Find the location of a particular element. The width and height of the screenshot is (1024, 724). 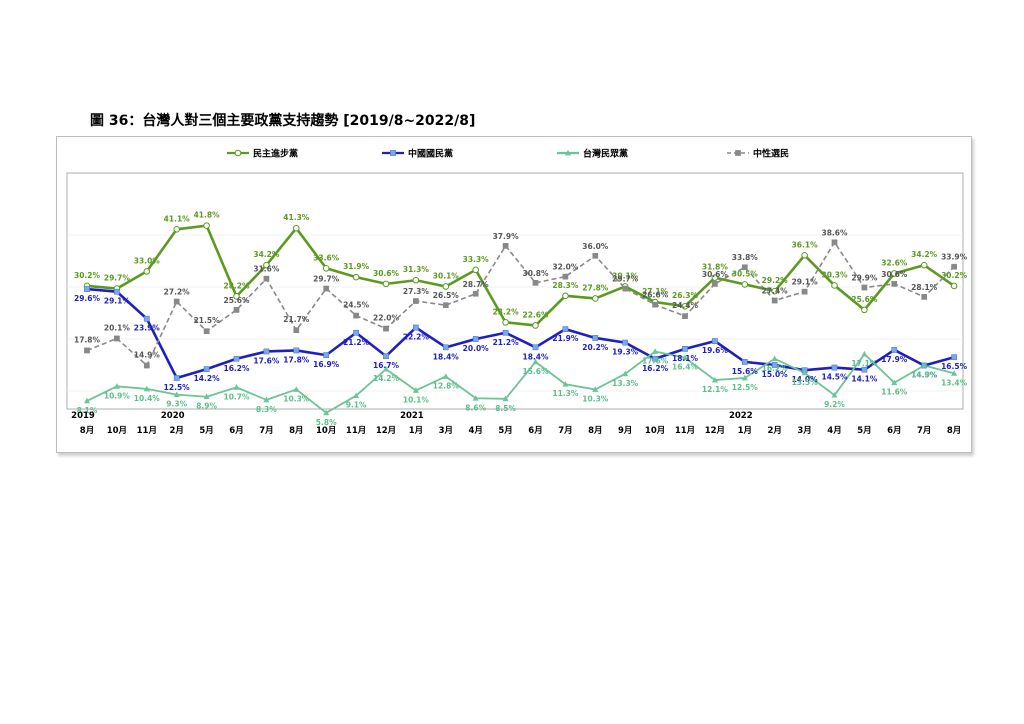

data-label: 33.6% is located at coordinates (326, 257).